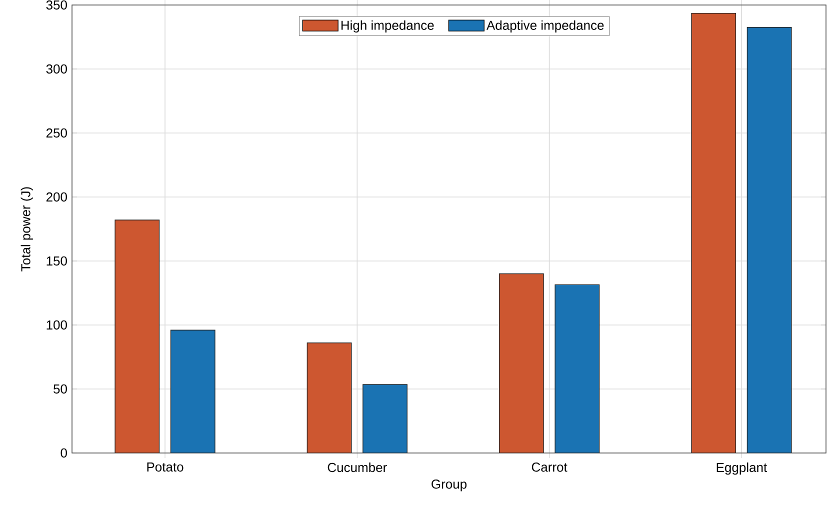  Describe the element at coordinates (63, 453) in the screenshot. I see `y-tick-label: 0` at that location.